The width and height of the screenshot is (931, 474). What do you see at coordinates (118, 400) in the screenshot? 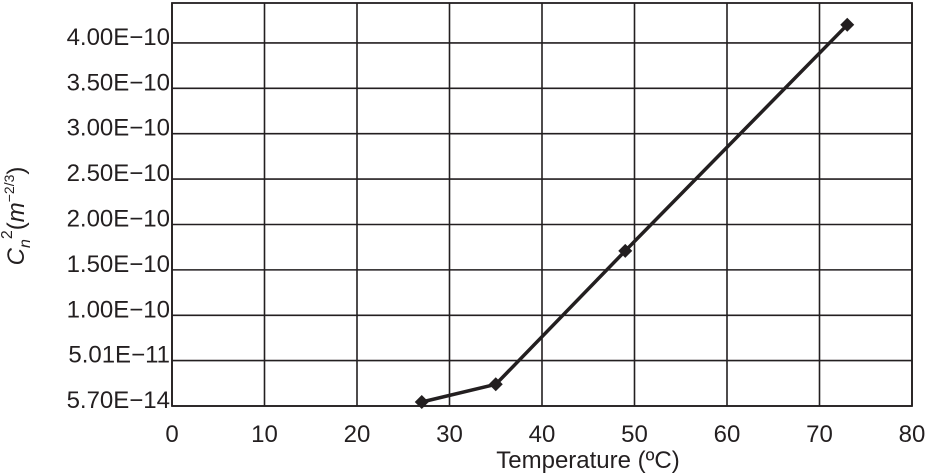
I see `y-tick-label: 5.70E−14` at bounding box center [118, 400].